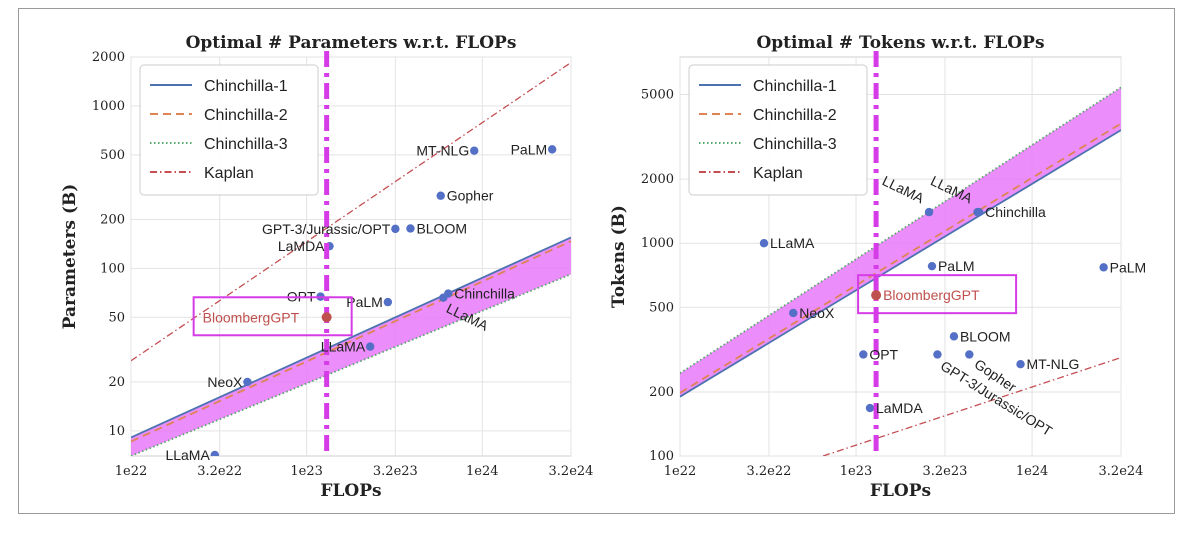 Image resolution: width=1192 pixels, height=534 pixels. What do you see at coordinates (619, 256) in the screenshot?
I see `y-axis-label: Tokens (B)` at bounding box center [619, 256].